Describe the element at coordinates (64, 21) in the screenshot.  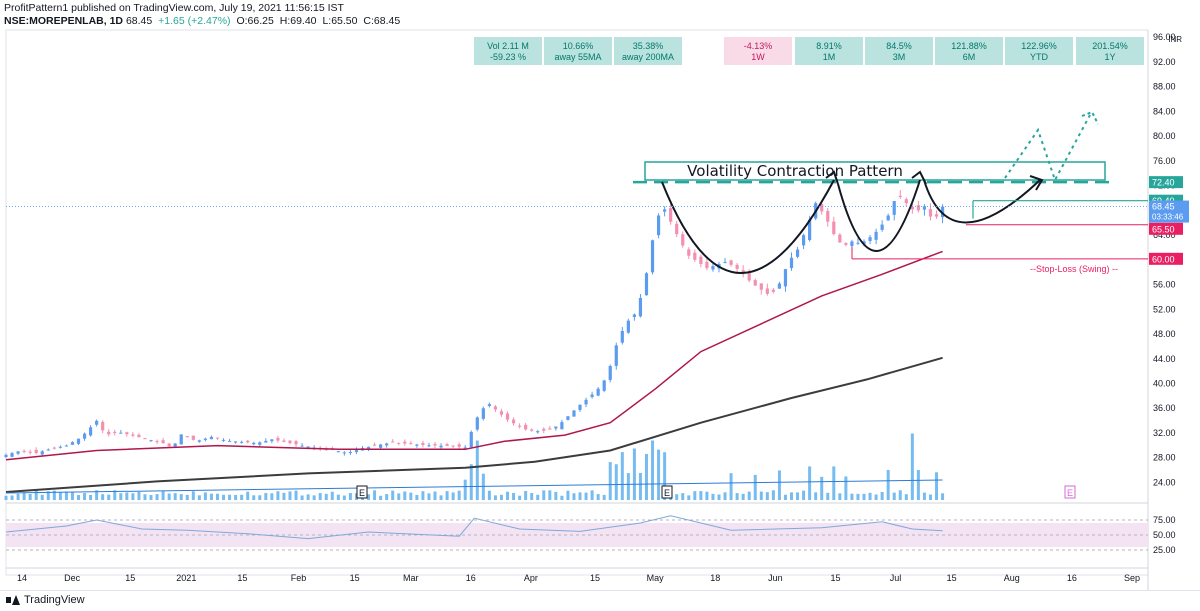
I see `symbol-label: NSE:MOREPENLAB, 1D` at that location.